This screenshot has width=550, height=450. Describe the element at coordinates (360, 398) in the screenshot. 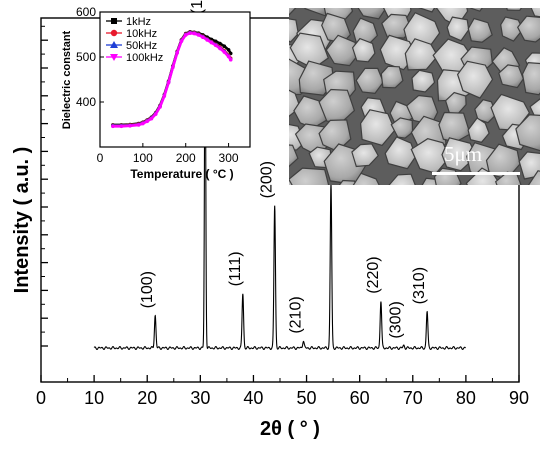

I see `x-tick-label: 60` at that location.